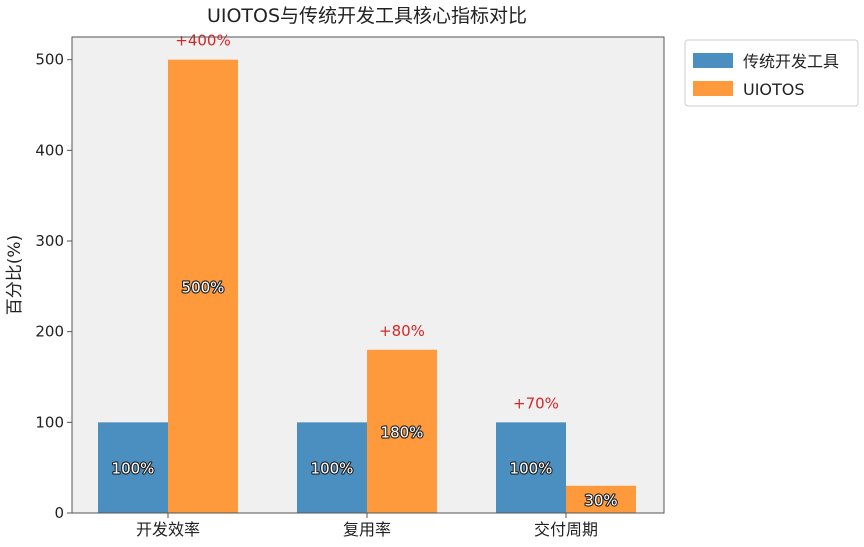 The height and width of the screenshot is (547, 864). Describe the element at coordinates (59, 513) in the screenshot. I see `y-tick-label: 0` at that location.